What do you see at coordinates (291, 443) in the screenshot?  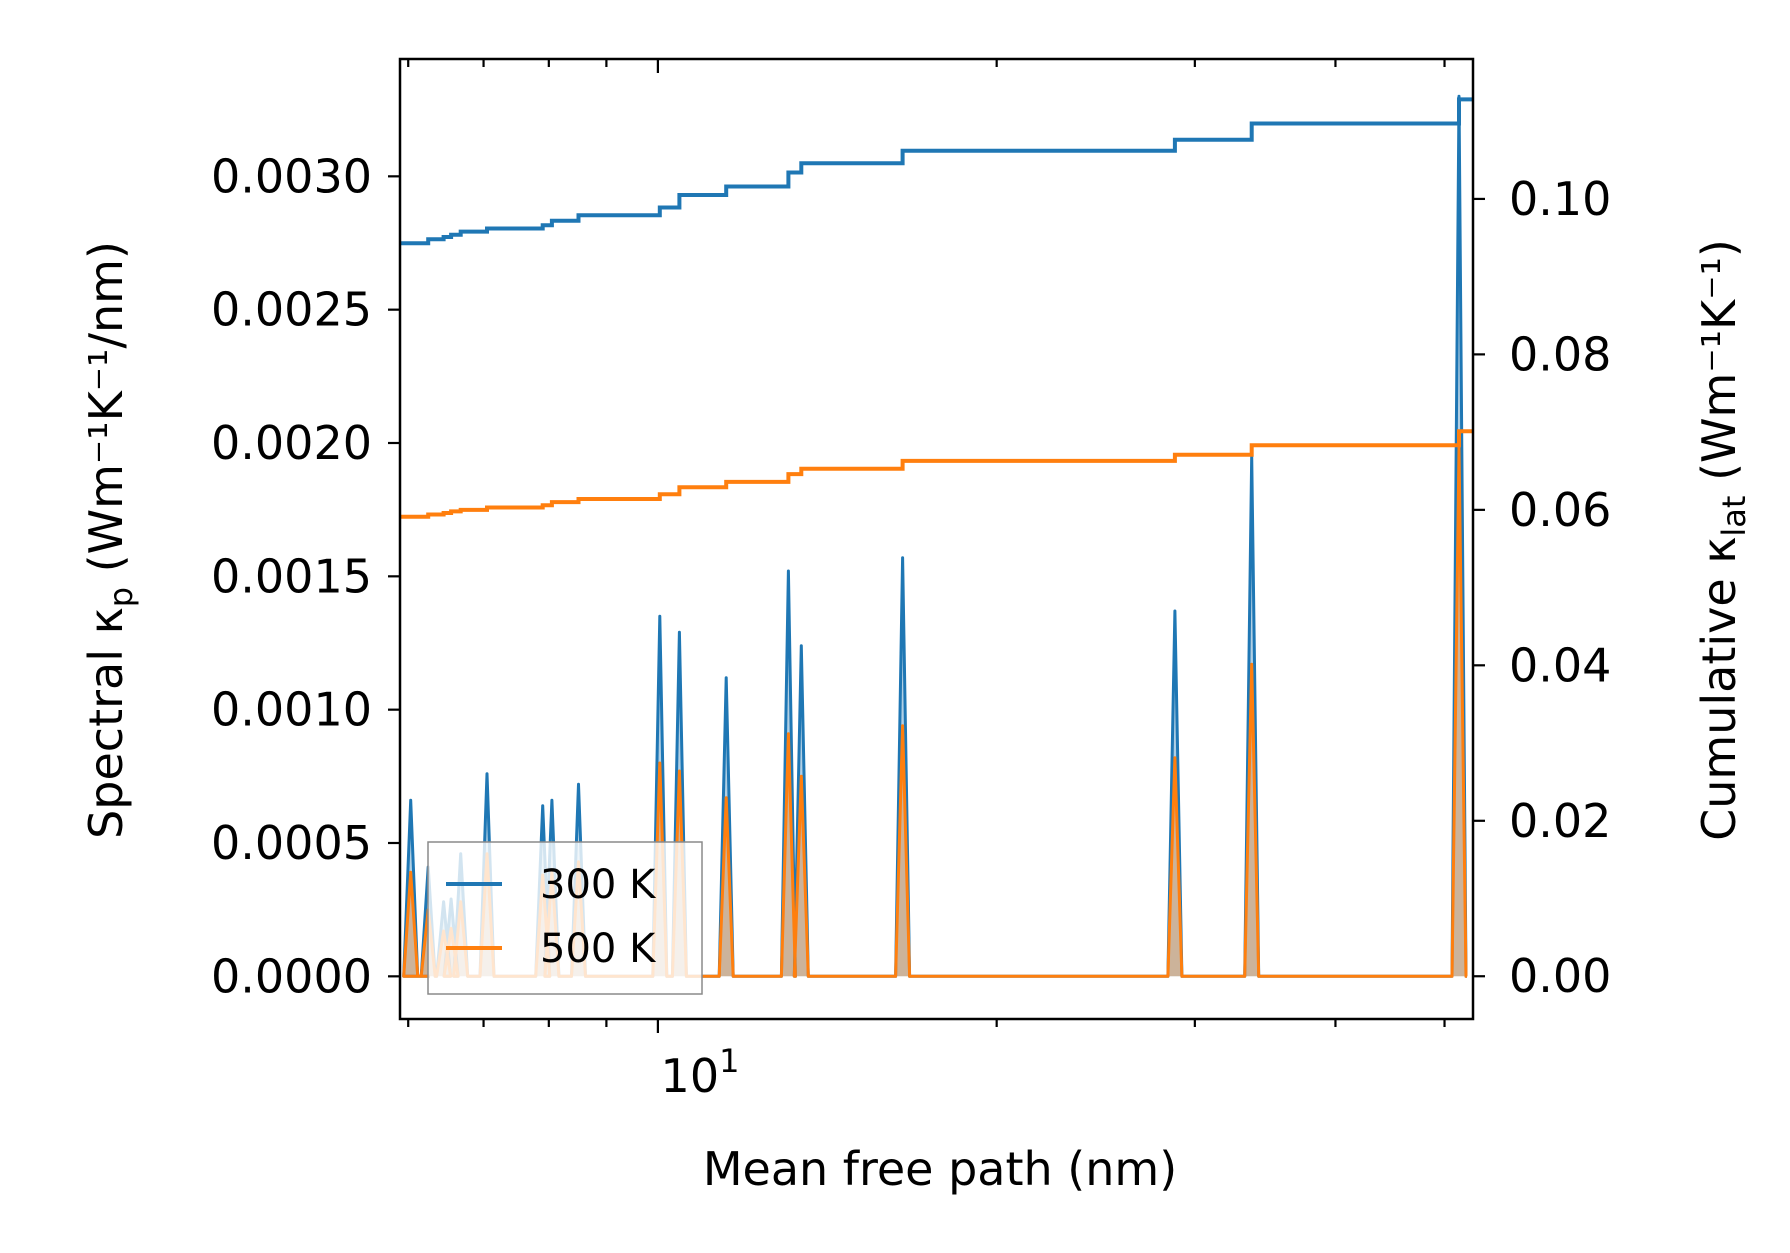 I see `y-left-tick-label: 0.0020` at bounding box center [291, 443].